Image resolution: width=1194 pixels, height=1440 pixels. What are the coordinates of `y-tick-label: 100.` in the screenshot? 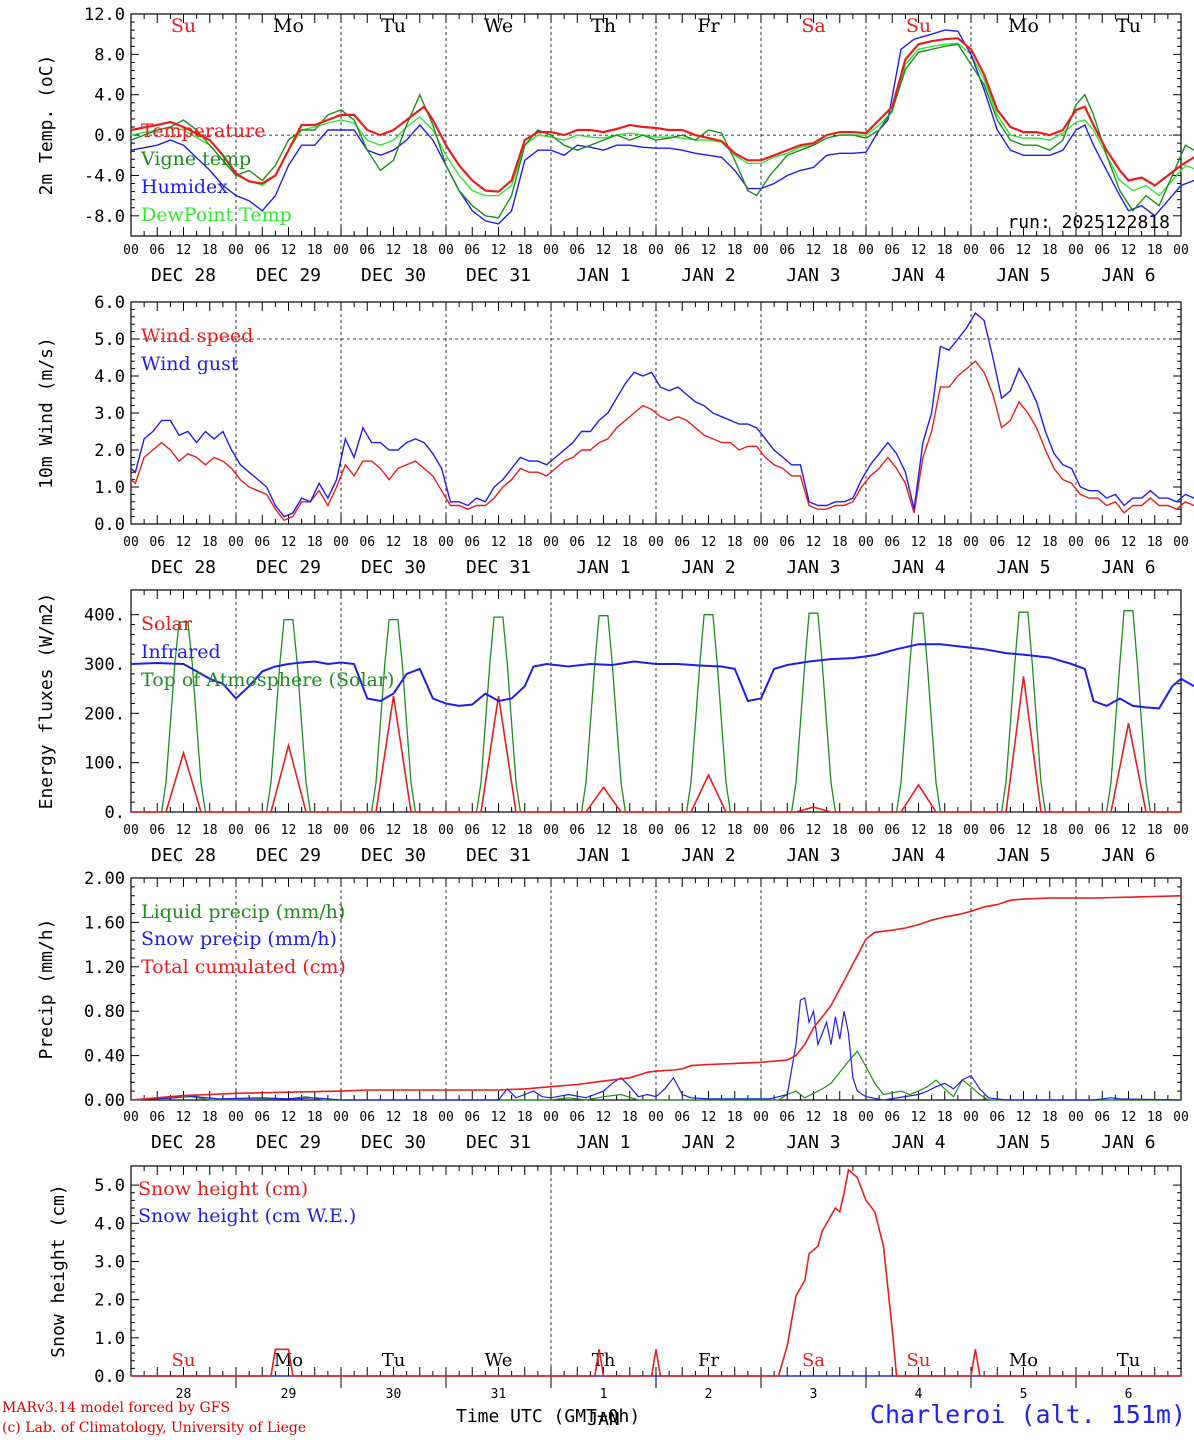 It's located at (104, 764).